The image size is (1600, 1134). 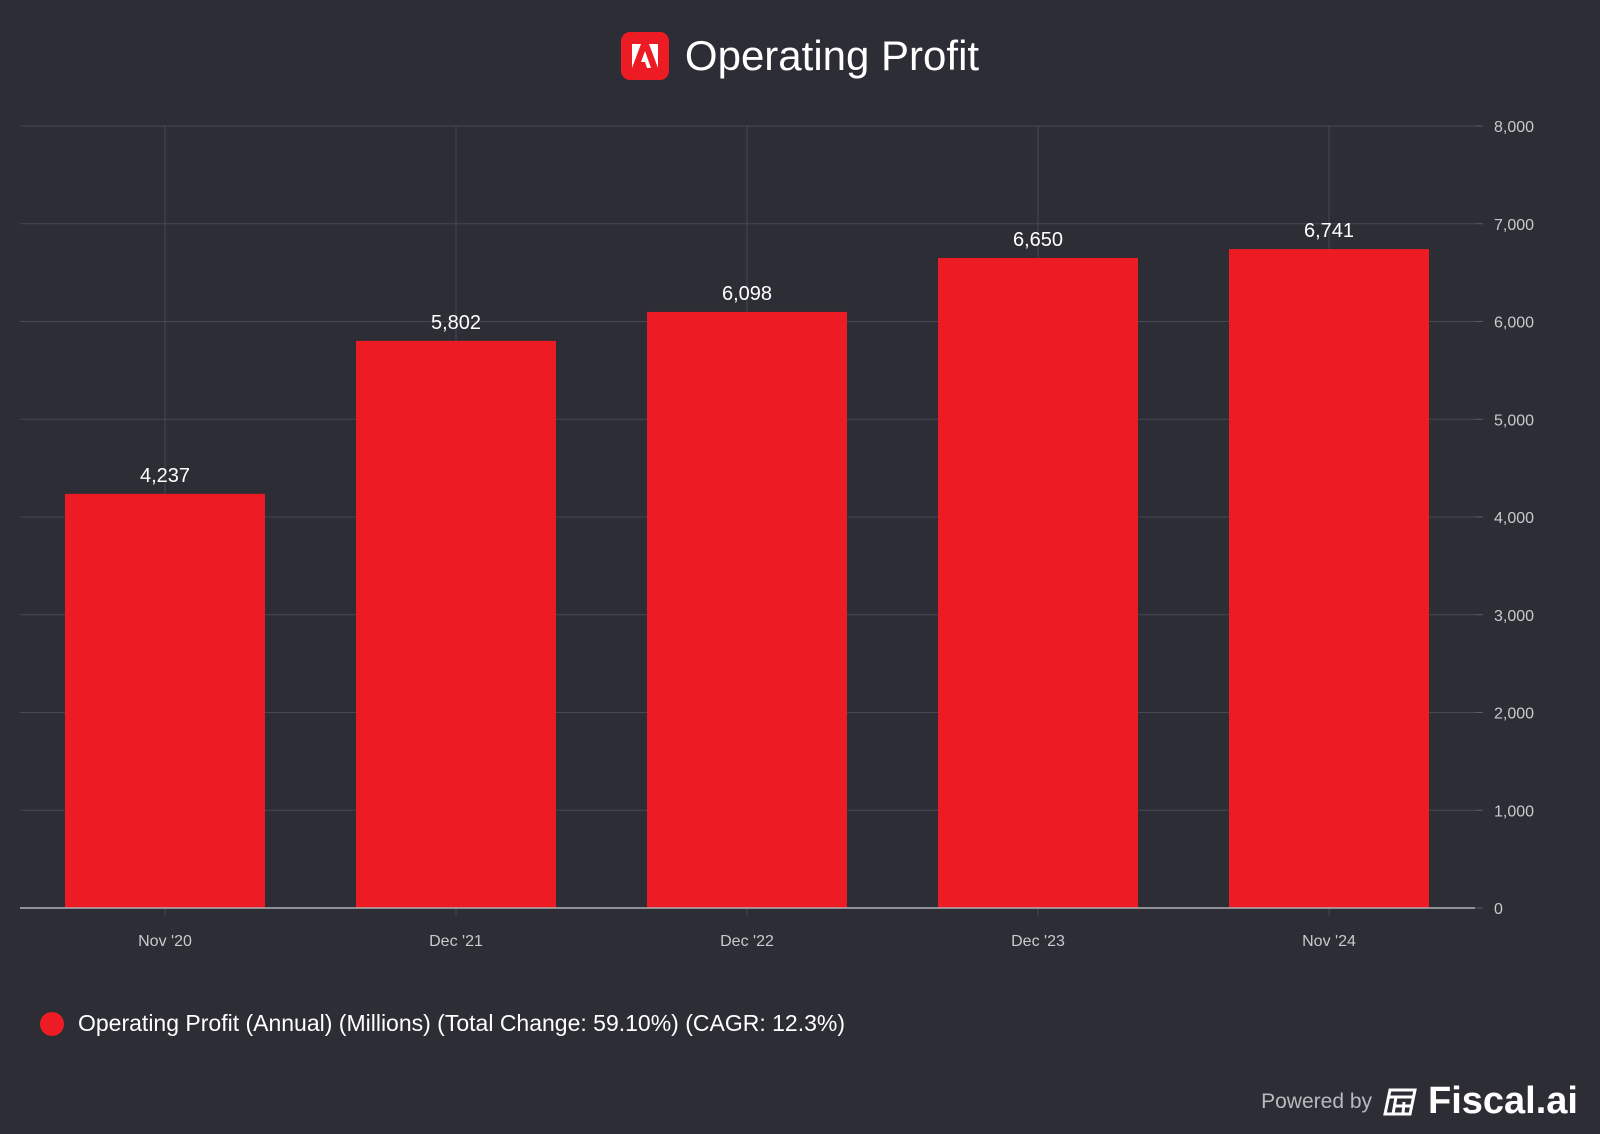 I want to click on y-tick-label: 1,000, so click(x=1514, y=811).